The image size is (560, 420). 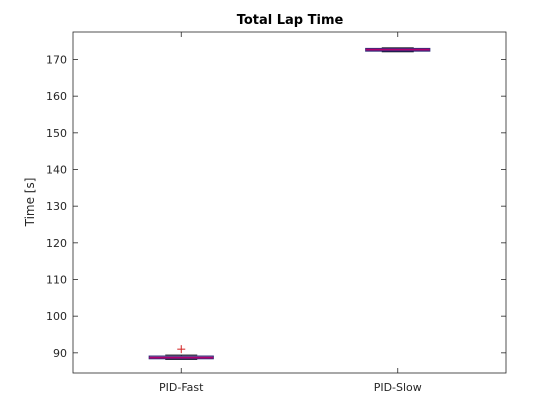 I want to click on box-pid-slow, so click(x=398, y=50).